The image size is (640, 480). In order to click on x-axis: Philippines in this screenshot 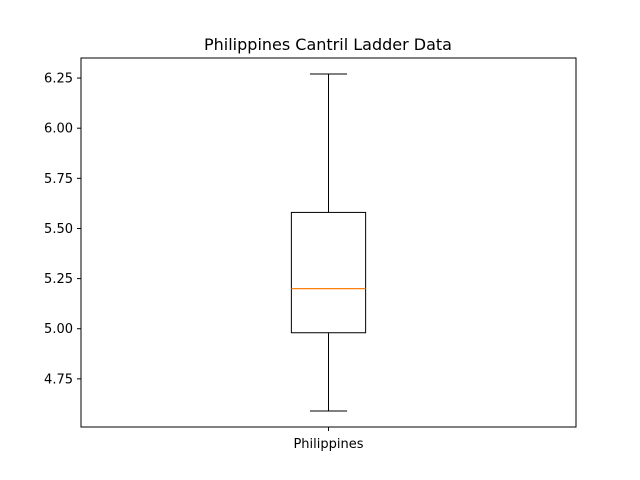, I will do `click(328, 439)`.